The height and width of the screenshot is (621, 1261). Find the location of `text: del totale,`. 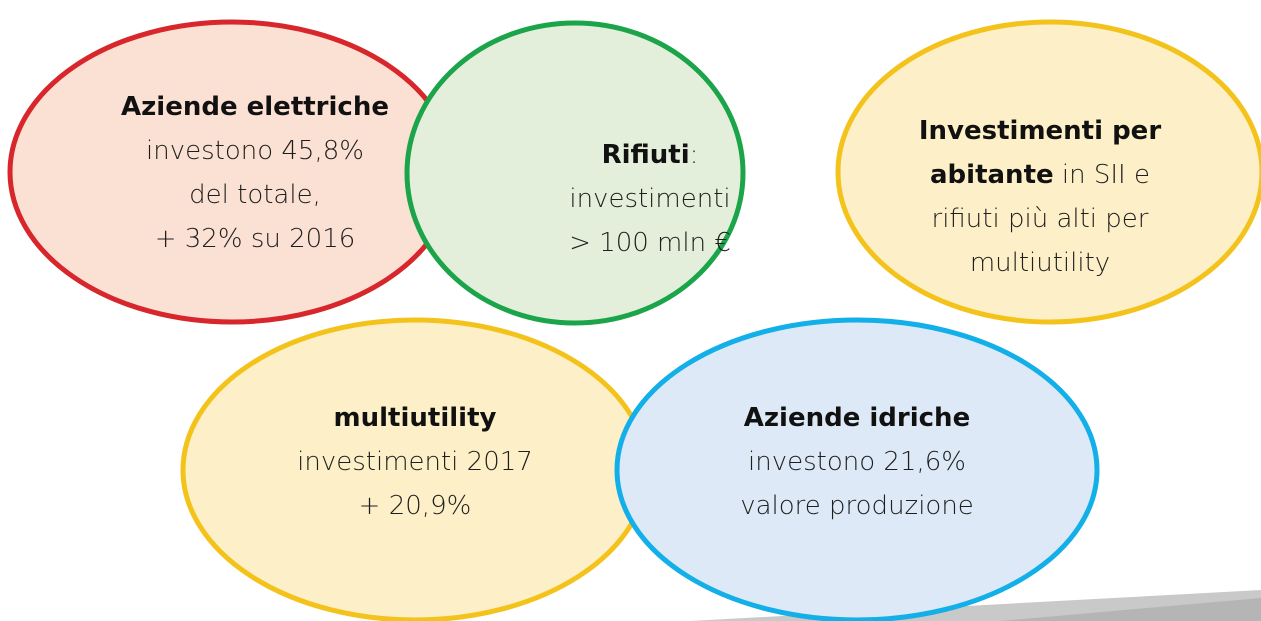

text: del totale, is located at coordinates (255, 195).